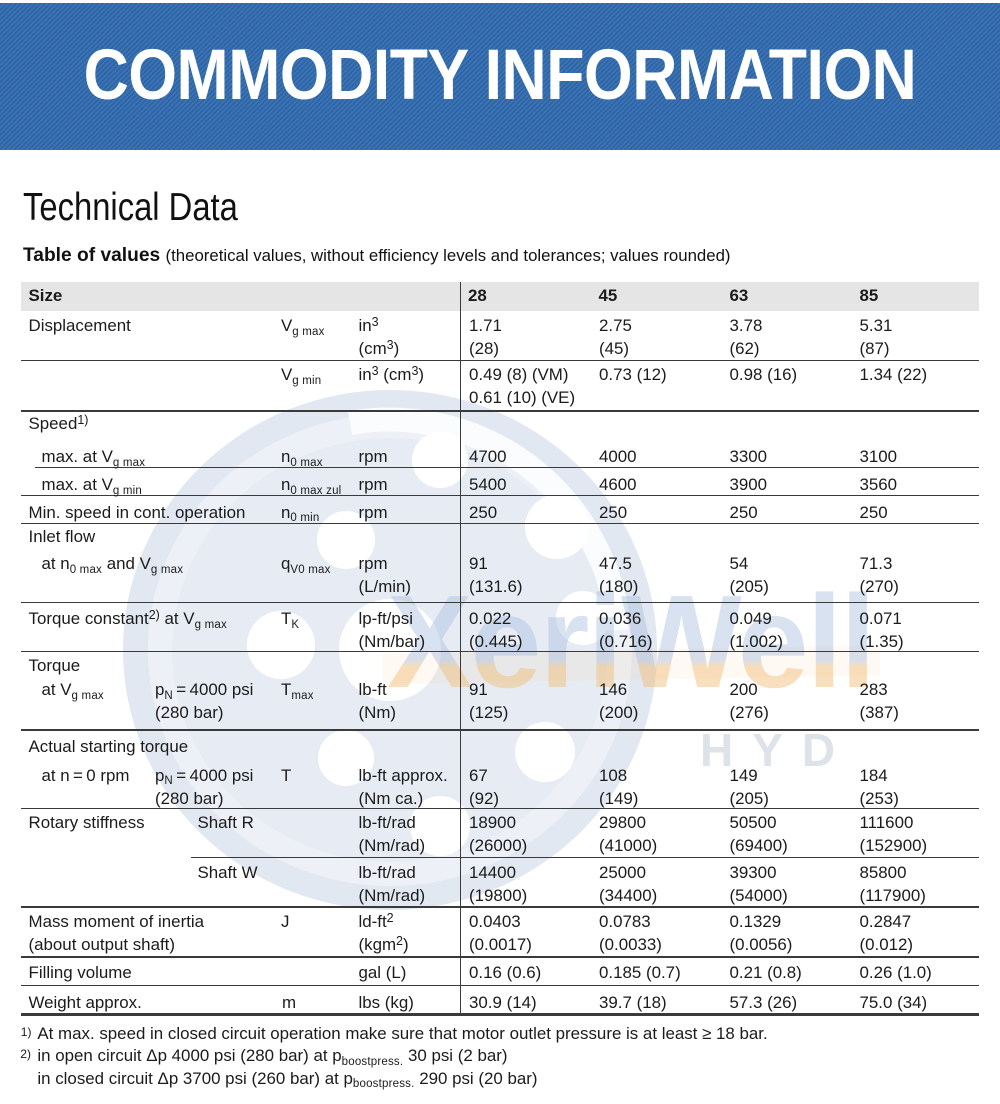 Image resolution: width=1000 pixels, height=1104 pixels. I want to click on svg-text: XeriWell, so click(630, 641).